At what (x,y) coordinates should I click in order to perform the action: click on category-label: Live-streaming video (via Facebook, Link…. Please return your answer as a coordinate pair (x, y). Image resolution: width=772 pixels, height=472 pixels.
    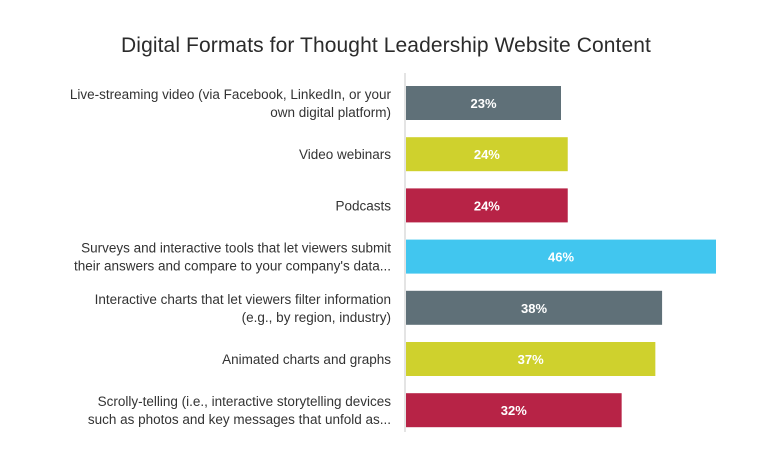
    Looking at the image, I should click on (231, 94).